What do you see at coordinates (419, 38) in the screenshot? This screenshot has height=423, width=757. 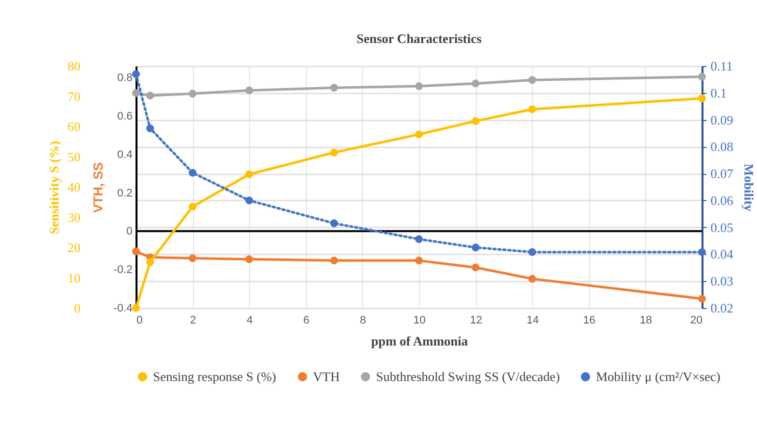 I see `chart-title: Sensor Characteristics` at bounding box center [419, 38].